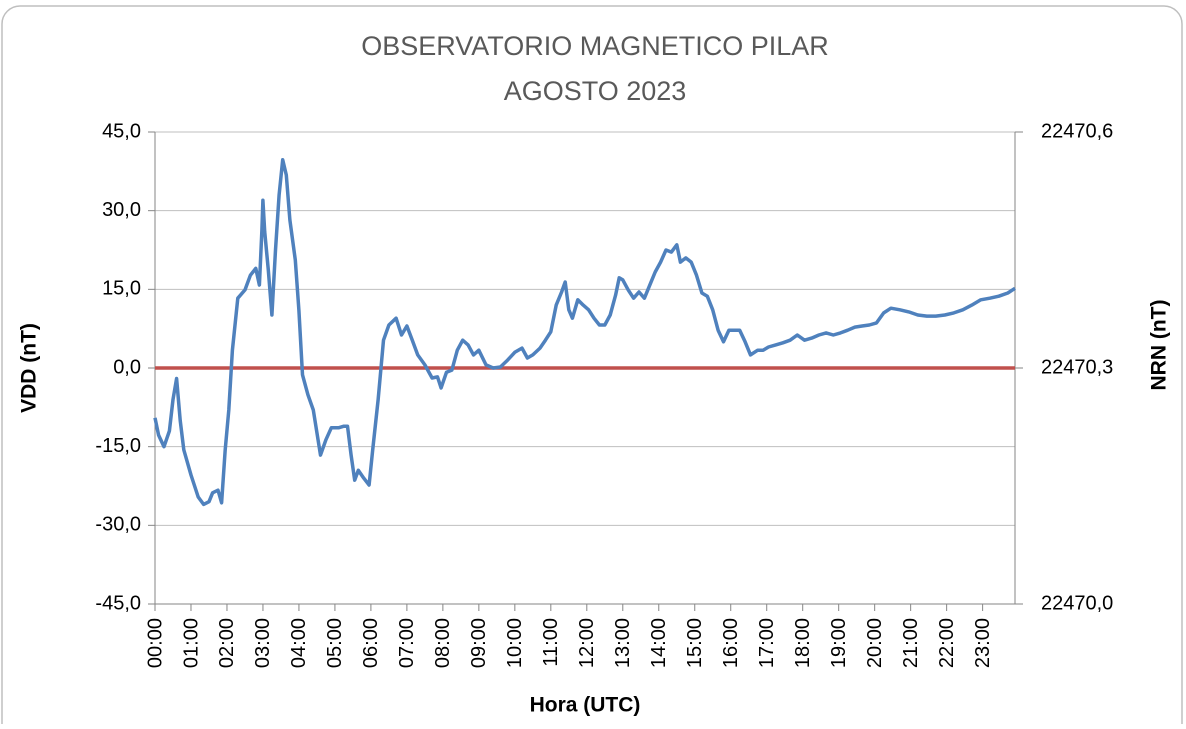  I want to click on y2-tick-label: 22470,0, so click(1077, 603).